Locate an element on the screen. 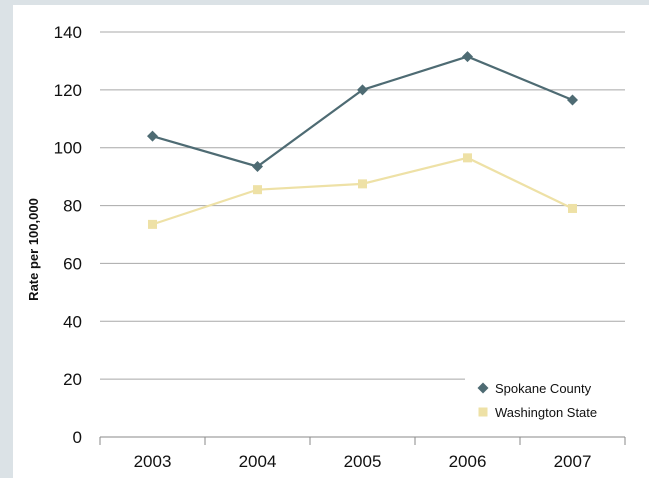 This screenshot has width=649, height=478. series-0-point-2004 is located at coordinates (257, 167).